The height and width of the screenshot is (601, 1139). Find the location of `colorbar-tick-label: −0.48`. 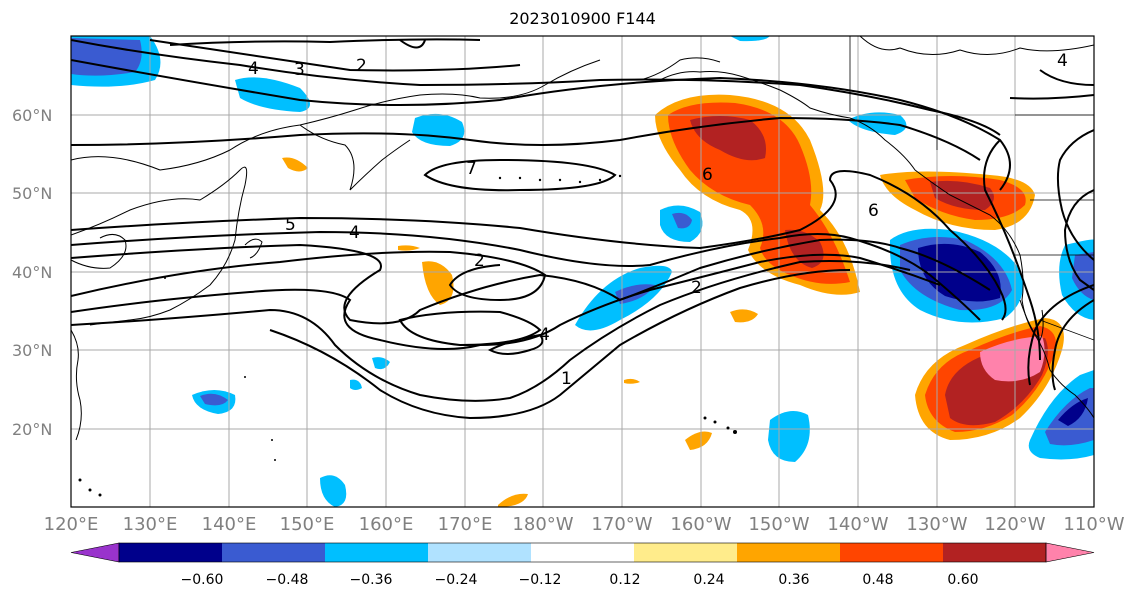

colorbar-tick-label: −0.48 is located at coordinates (287, 580).